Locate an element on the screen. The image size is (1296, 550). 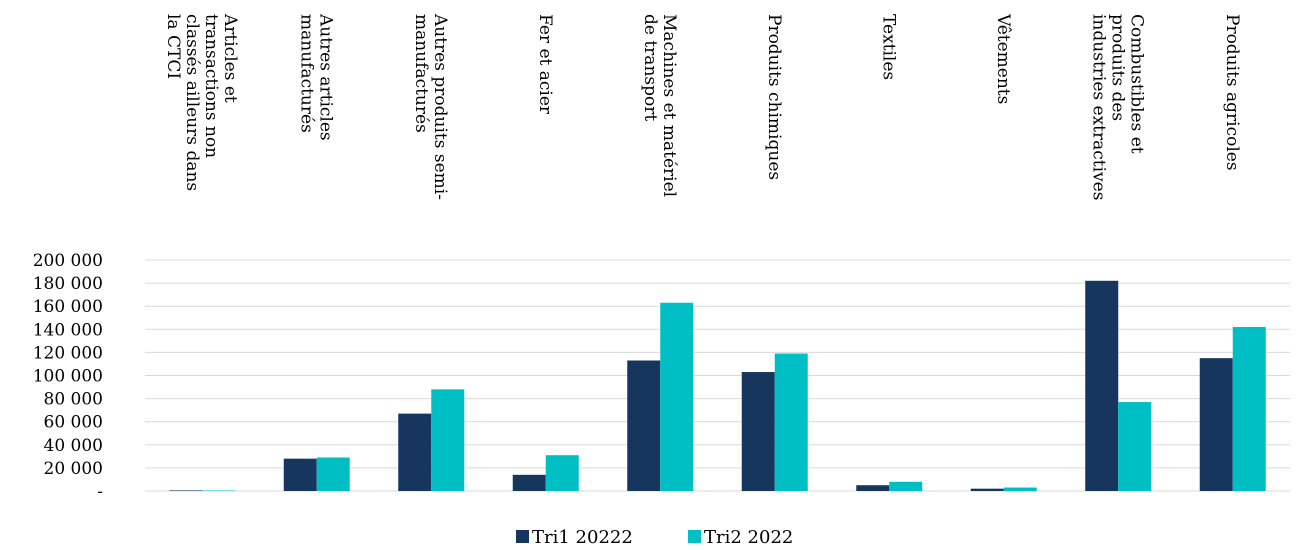
legend-item: Tri1 20222 is located at coordinates (574, 537).